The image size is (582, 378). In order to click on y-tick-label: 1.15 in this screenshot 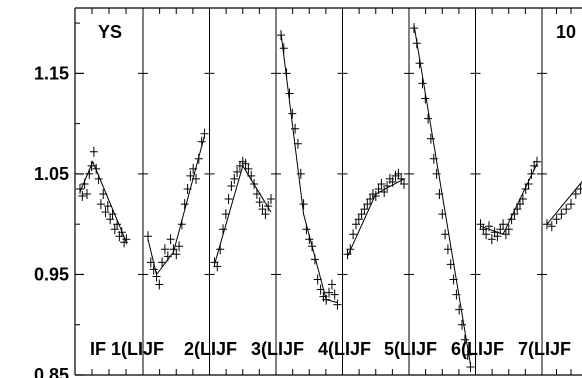, I will do `click(51, 73)`.